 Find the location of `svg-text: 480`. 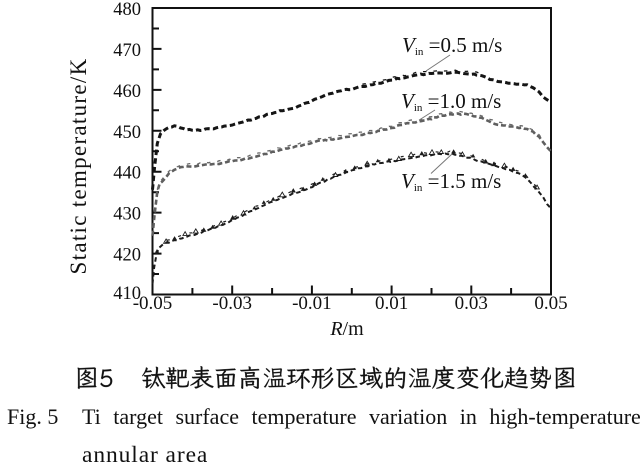

svg-text: 480 is located at coordinates (127, 10).